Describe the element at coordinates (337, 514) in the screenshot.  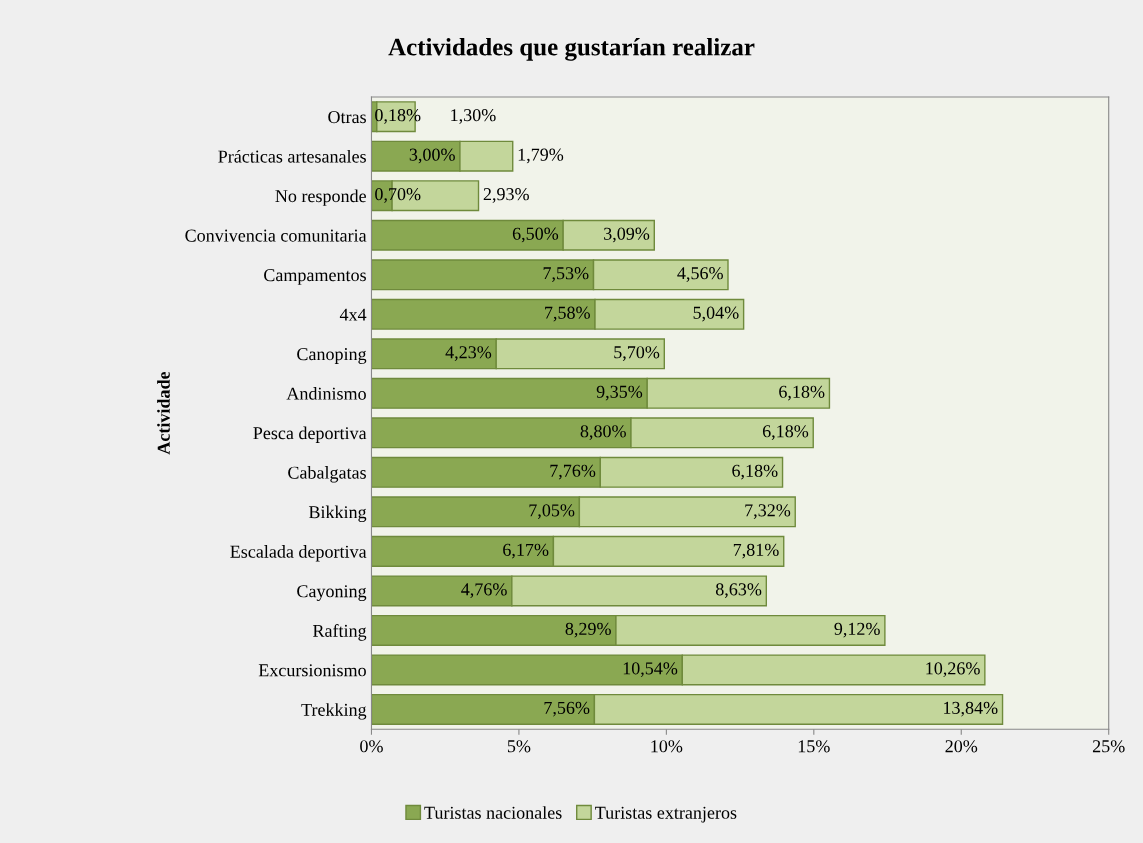
I see `y-tick-label: Bikking` at that location.